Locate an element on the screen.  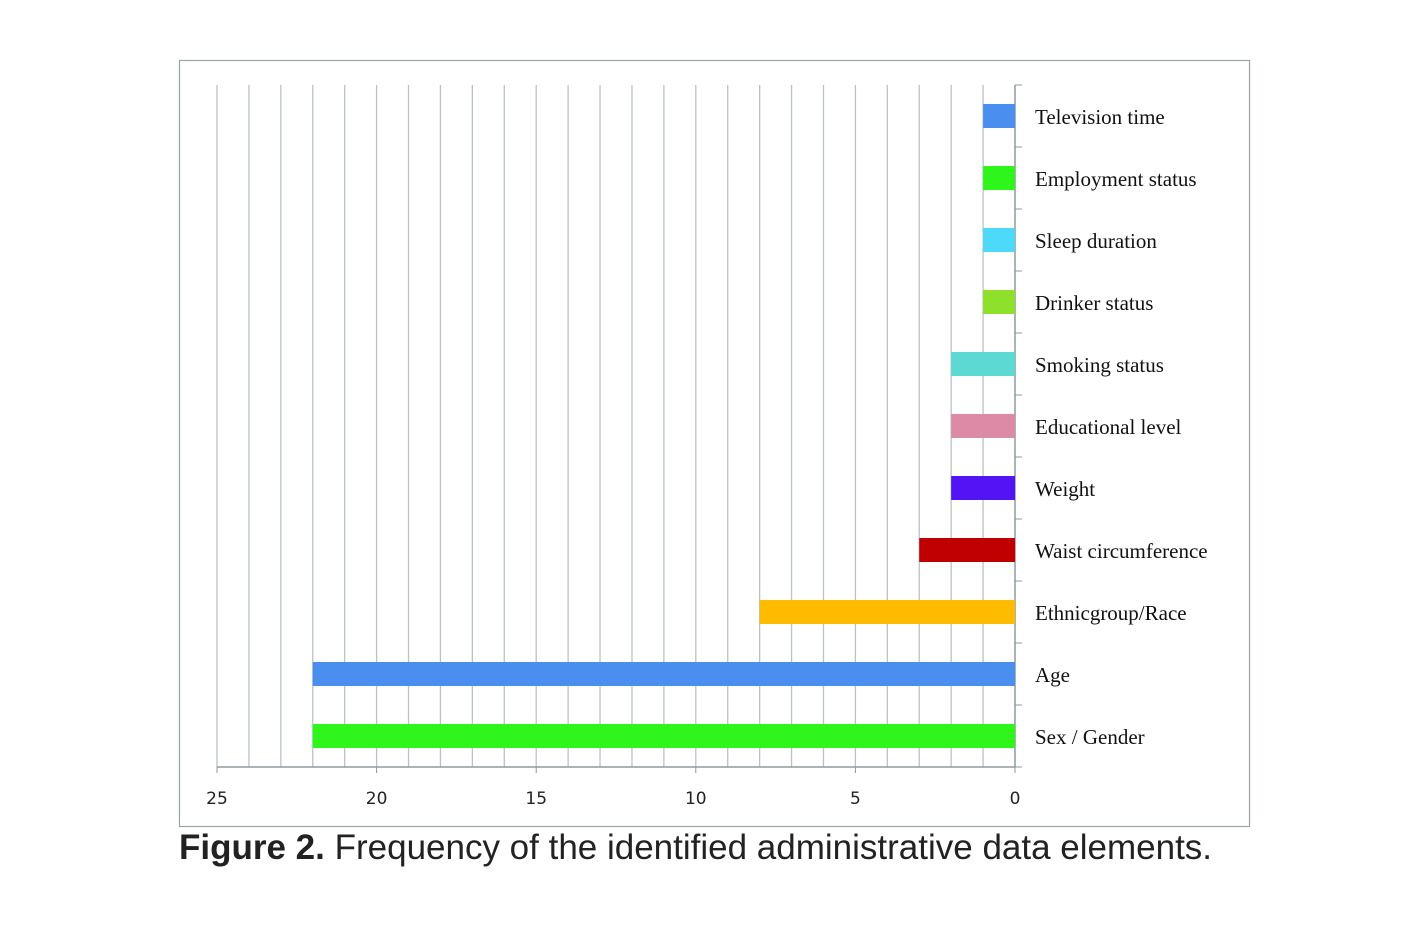
category-label: Sex / Gender is located at coordinates (1090, 737).